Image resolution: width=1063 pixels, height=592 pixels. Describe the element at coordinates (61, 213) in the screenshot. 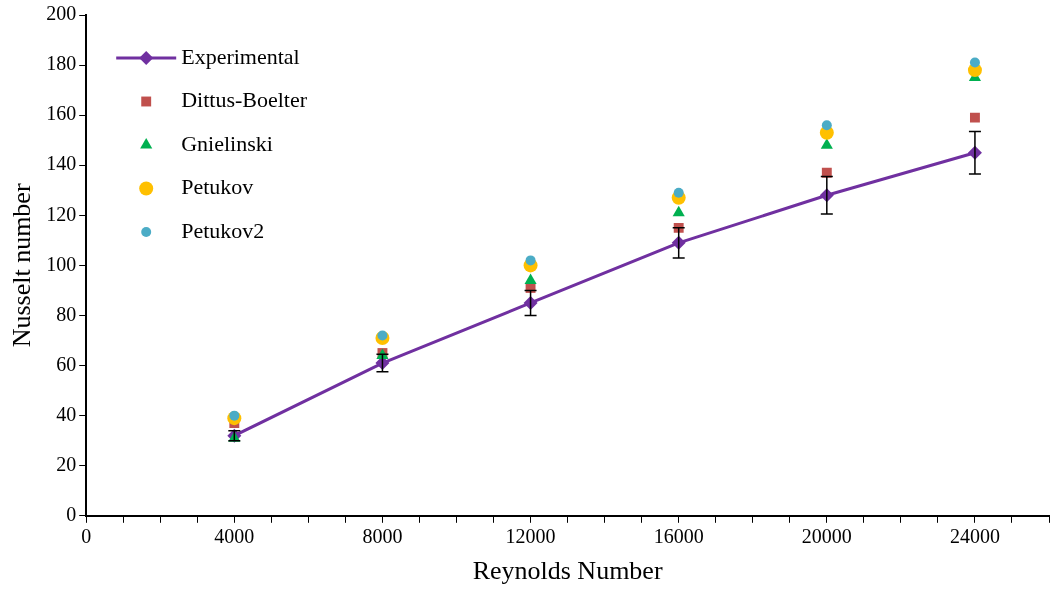

I see `y-tick-label: 120` at that location.